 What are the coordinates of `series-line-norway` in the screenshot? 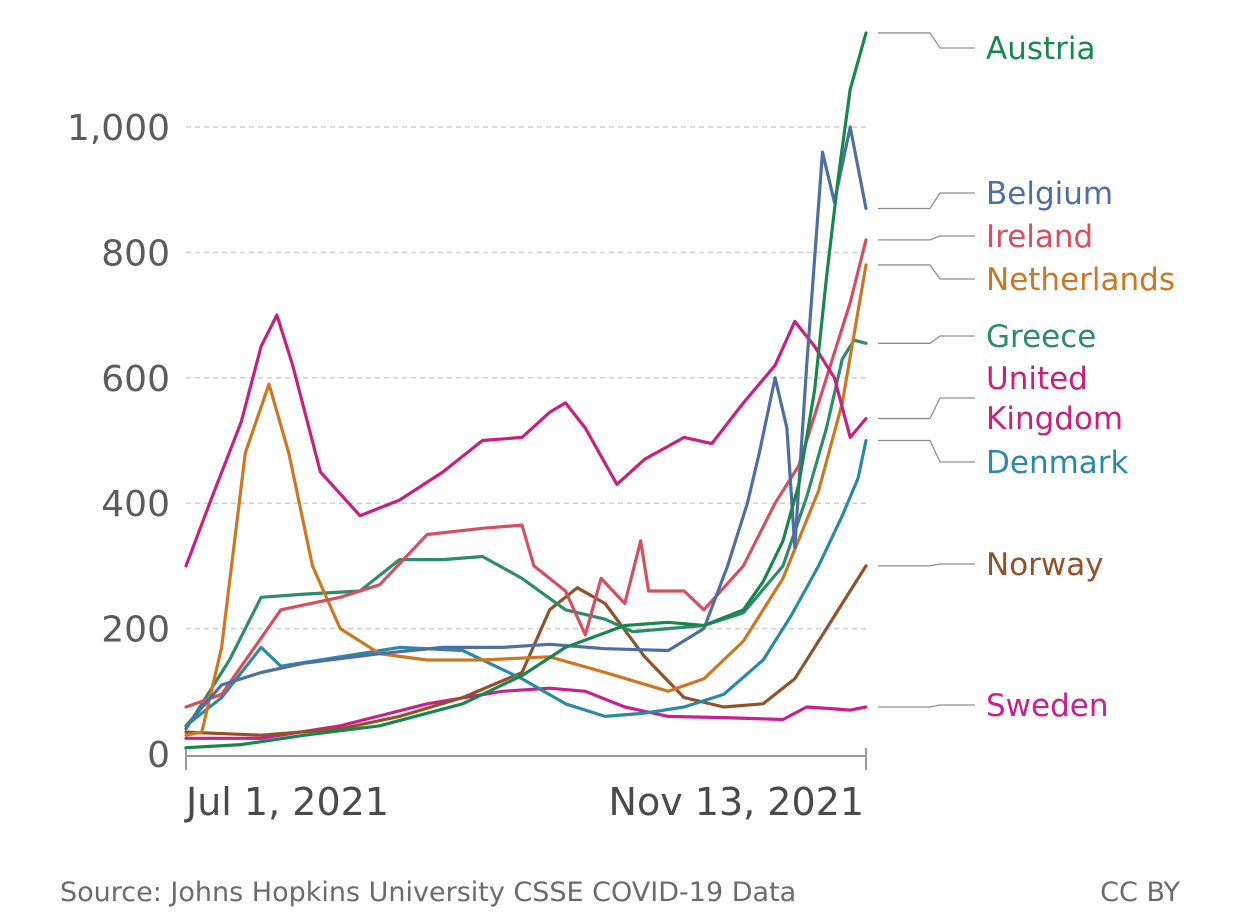 It's located at (526, 650).